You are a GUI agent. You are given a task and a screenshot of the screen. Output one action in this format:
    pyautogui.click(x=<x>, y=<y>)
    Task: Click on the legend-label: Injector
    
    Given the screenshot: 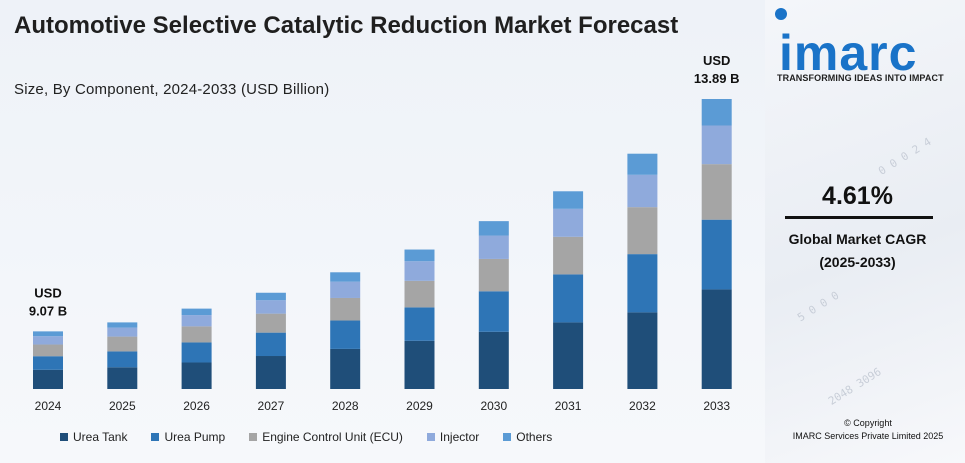 What is the action you would take?
    pyautogui.click(x=459, y=437)
    